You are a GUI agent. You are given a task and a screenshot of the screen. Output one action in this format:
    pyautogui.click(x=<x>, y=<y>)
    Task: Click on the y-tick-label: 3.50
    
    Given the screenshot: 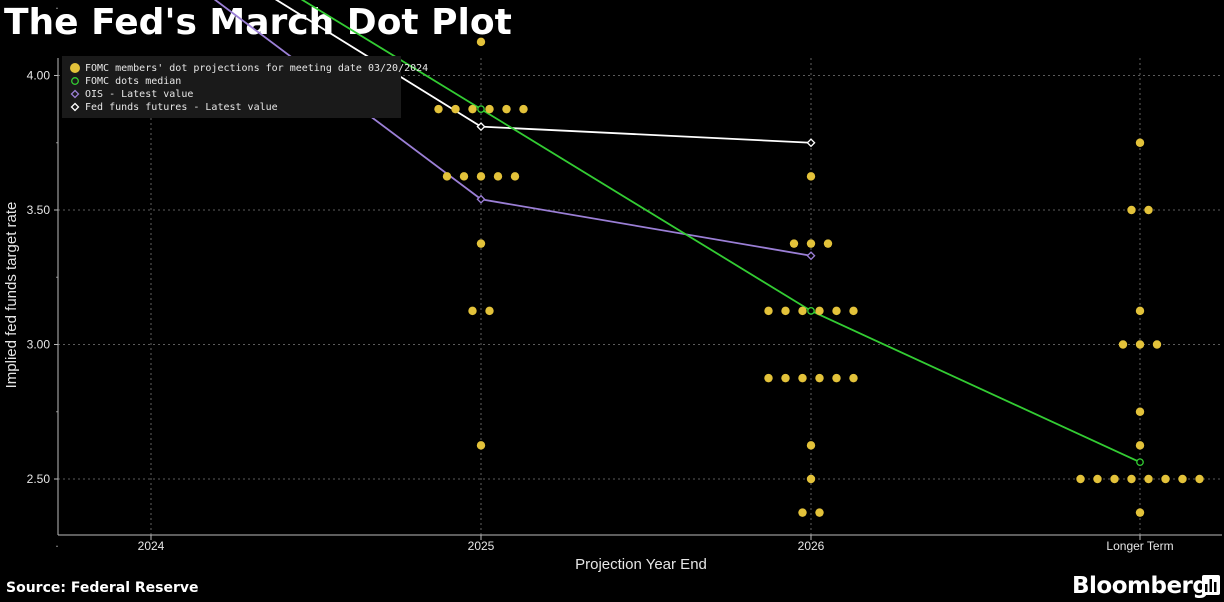 What is the action you would take?
    pyautogui.click(x=39, y=210)
    